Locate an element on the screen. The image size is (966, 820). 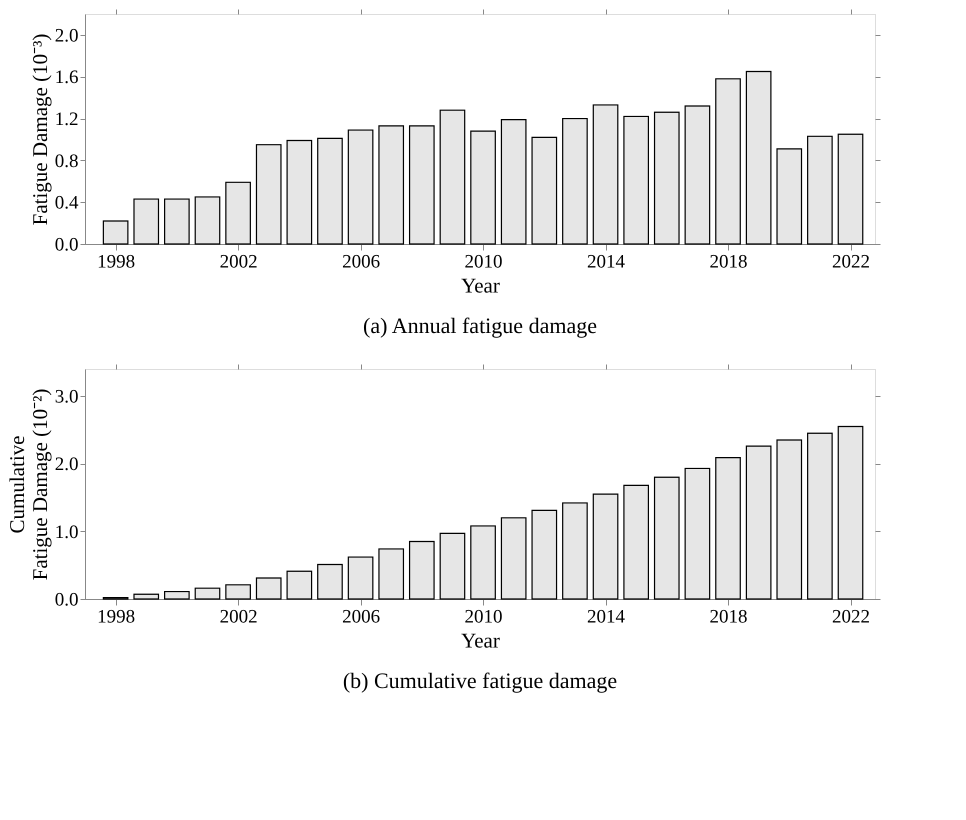
y-tick-label: 1.6 is located at coordinates (66, 77).